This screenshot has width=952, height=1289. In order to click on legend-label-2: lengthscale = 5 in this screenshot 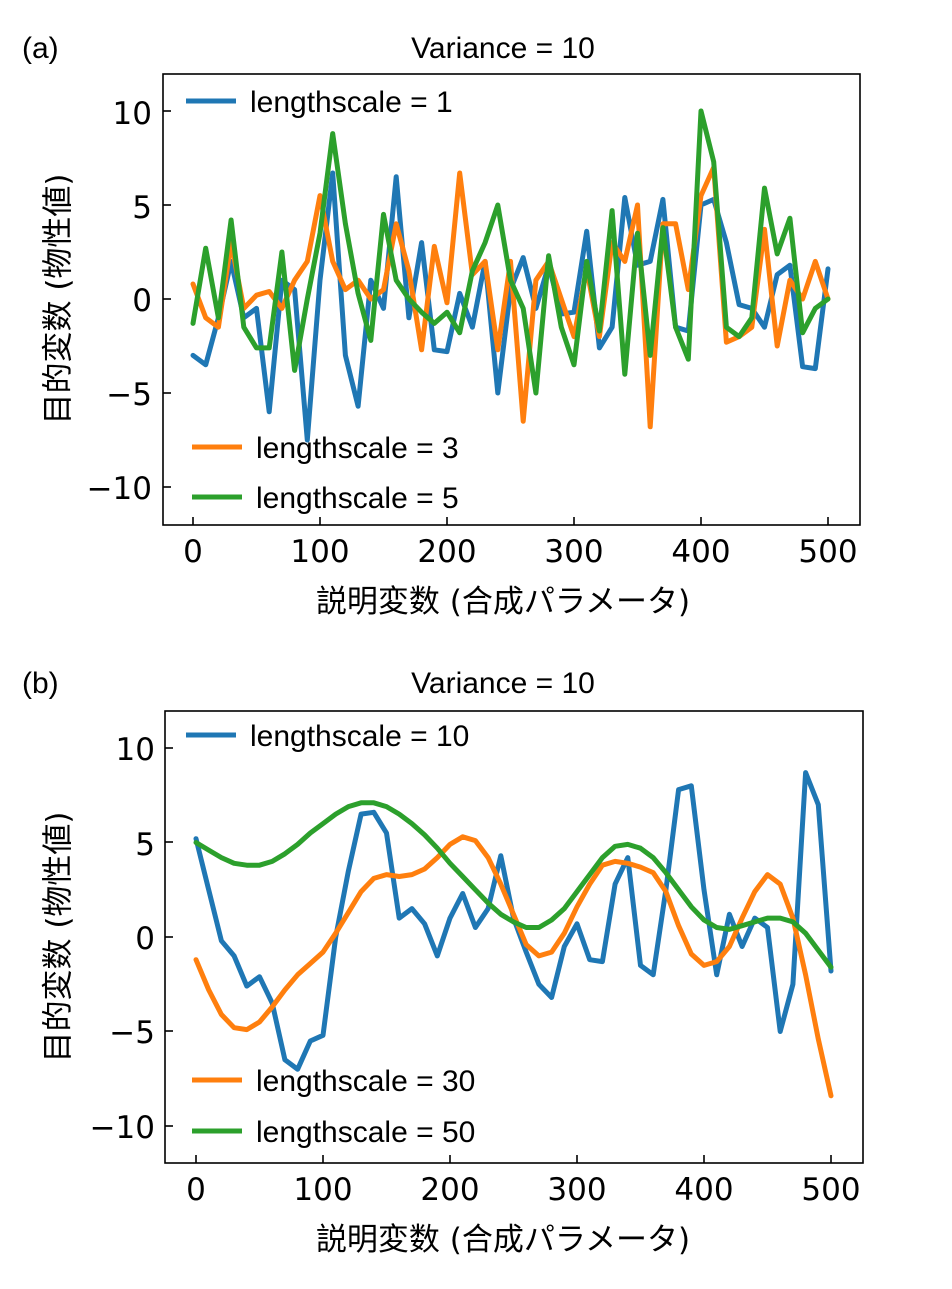, I will do `click(357, 498)`.